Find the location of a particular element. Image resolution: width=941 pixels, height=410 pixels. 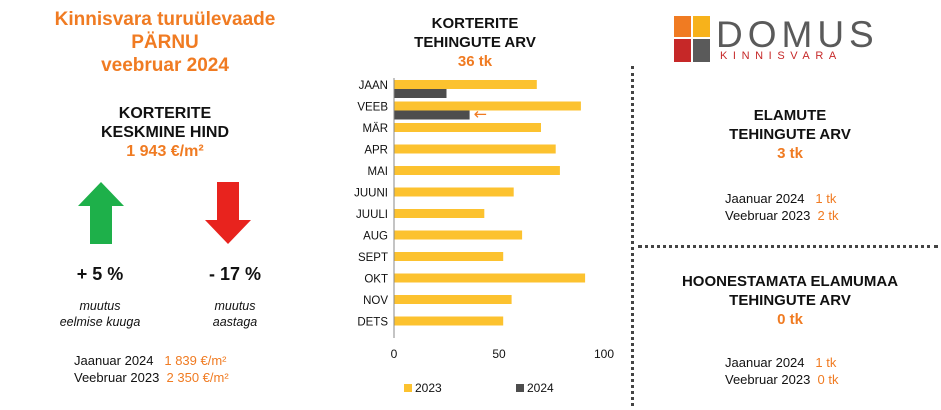

monthly-note-line-2: eelmise kuuga is located at coordinates (100, 322).